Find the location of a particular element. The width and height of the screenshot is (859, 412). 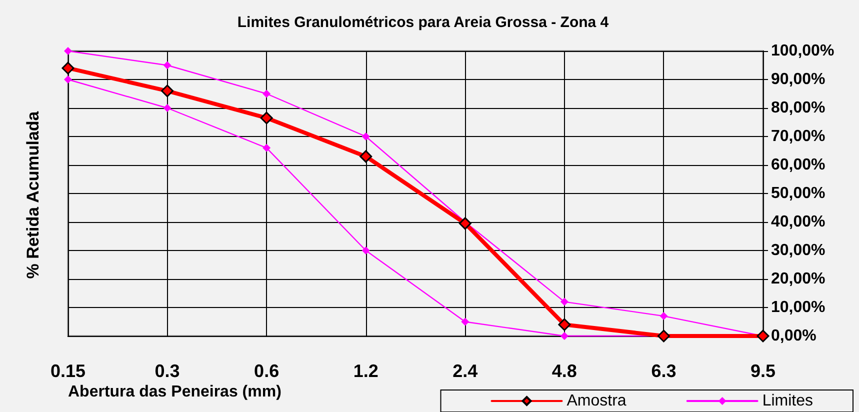

y-tick-label: 40,00% is located at coordinates (798, 222).